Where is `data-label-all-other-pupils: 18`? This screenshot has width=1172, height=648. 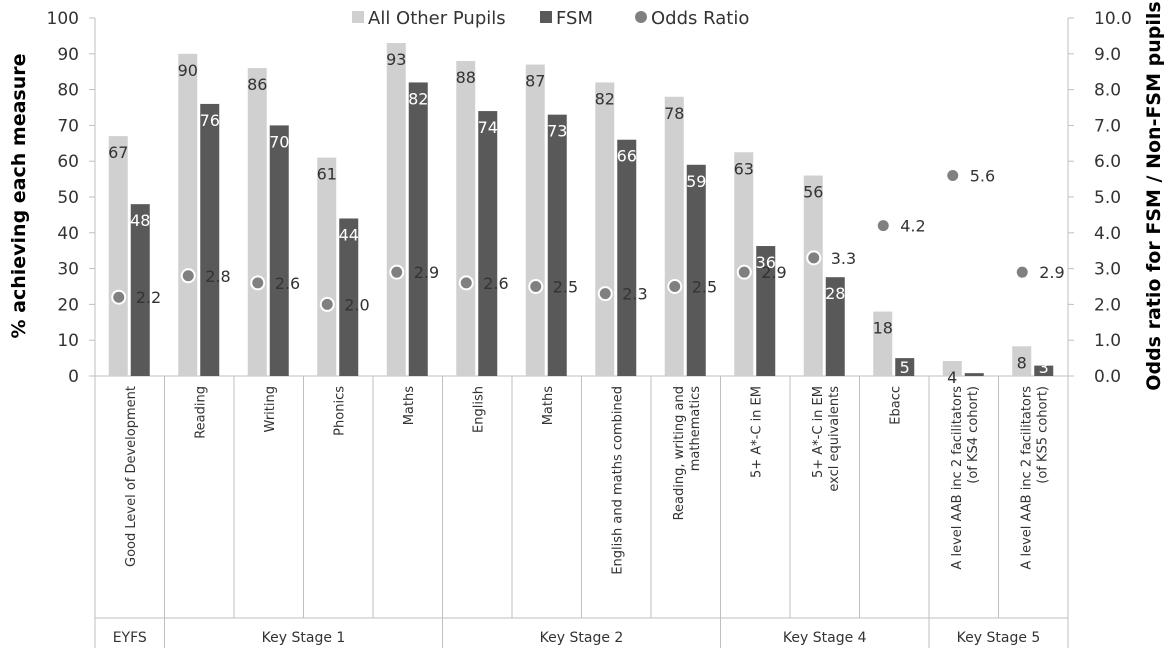 data-label-all-other-pupils: 18 is located at coordinates (883, 328).